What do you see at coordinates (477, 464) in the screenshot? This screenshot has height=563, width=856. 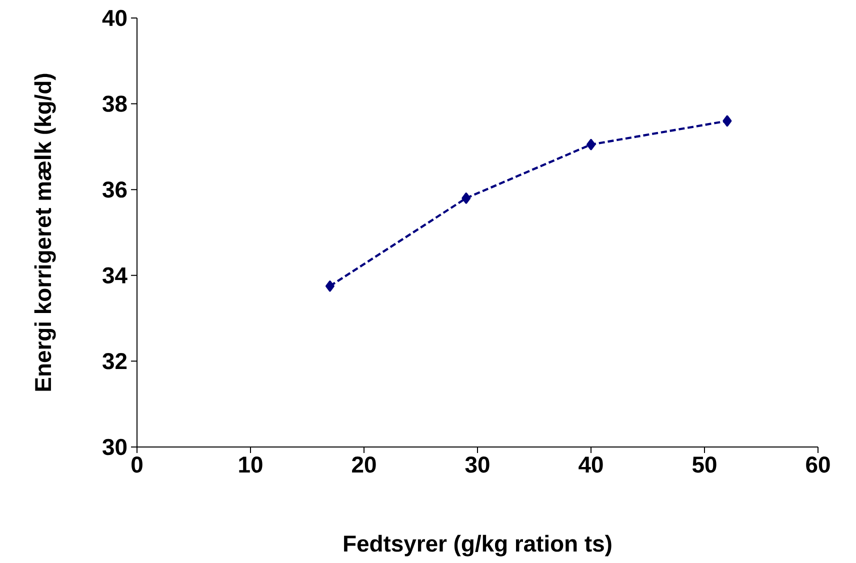 I see `x-tick-label: 30` at bounding box center [477, 464].